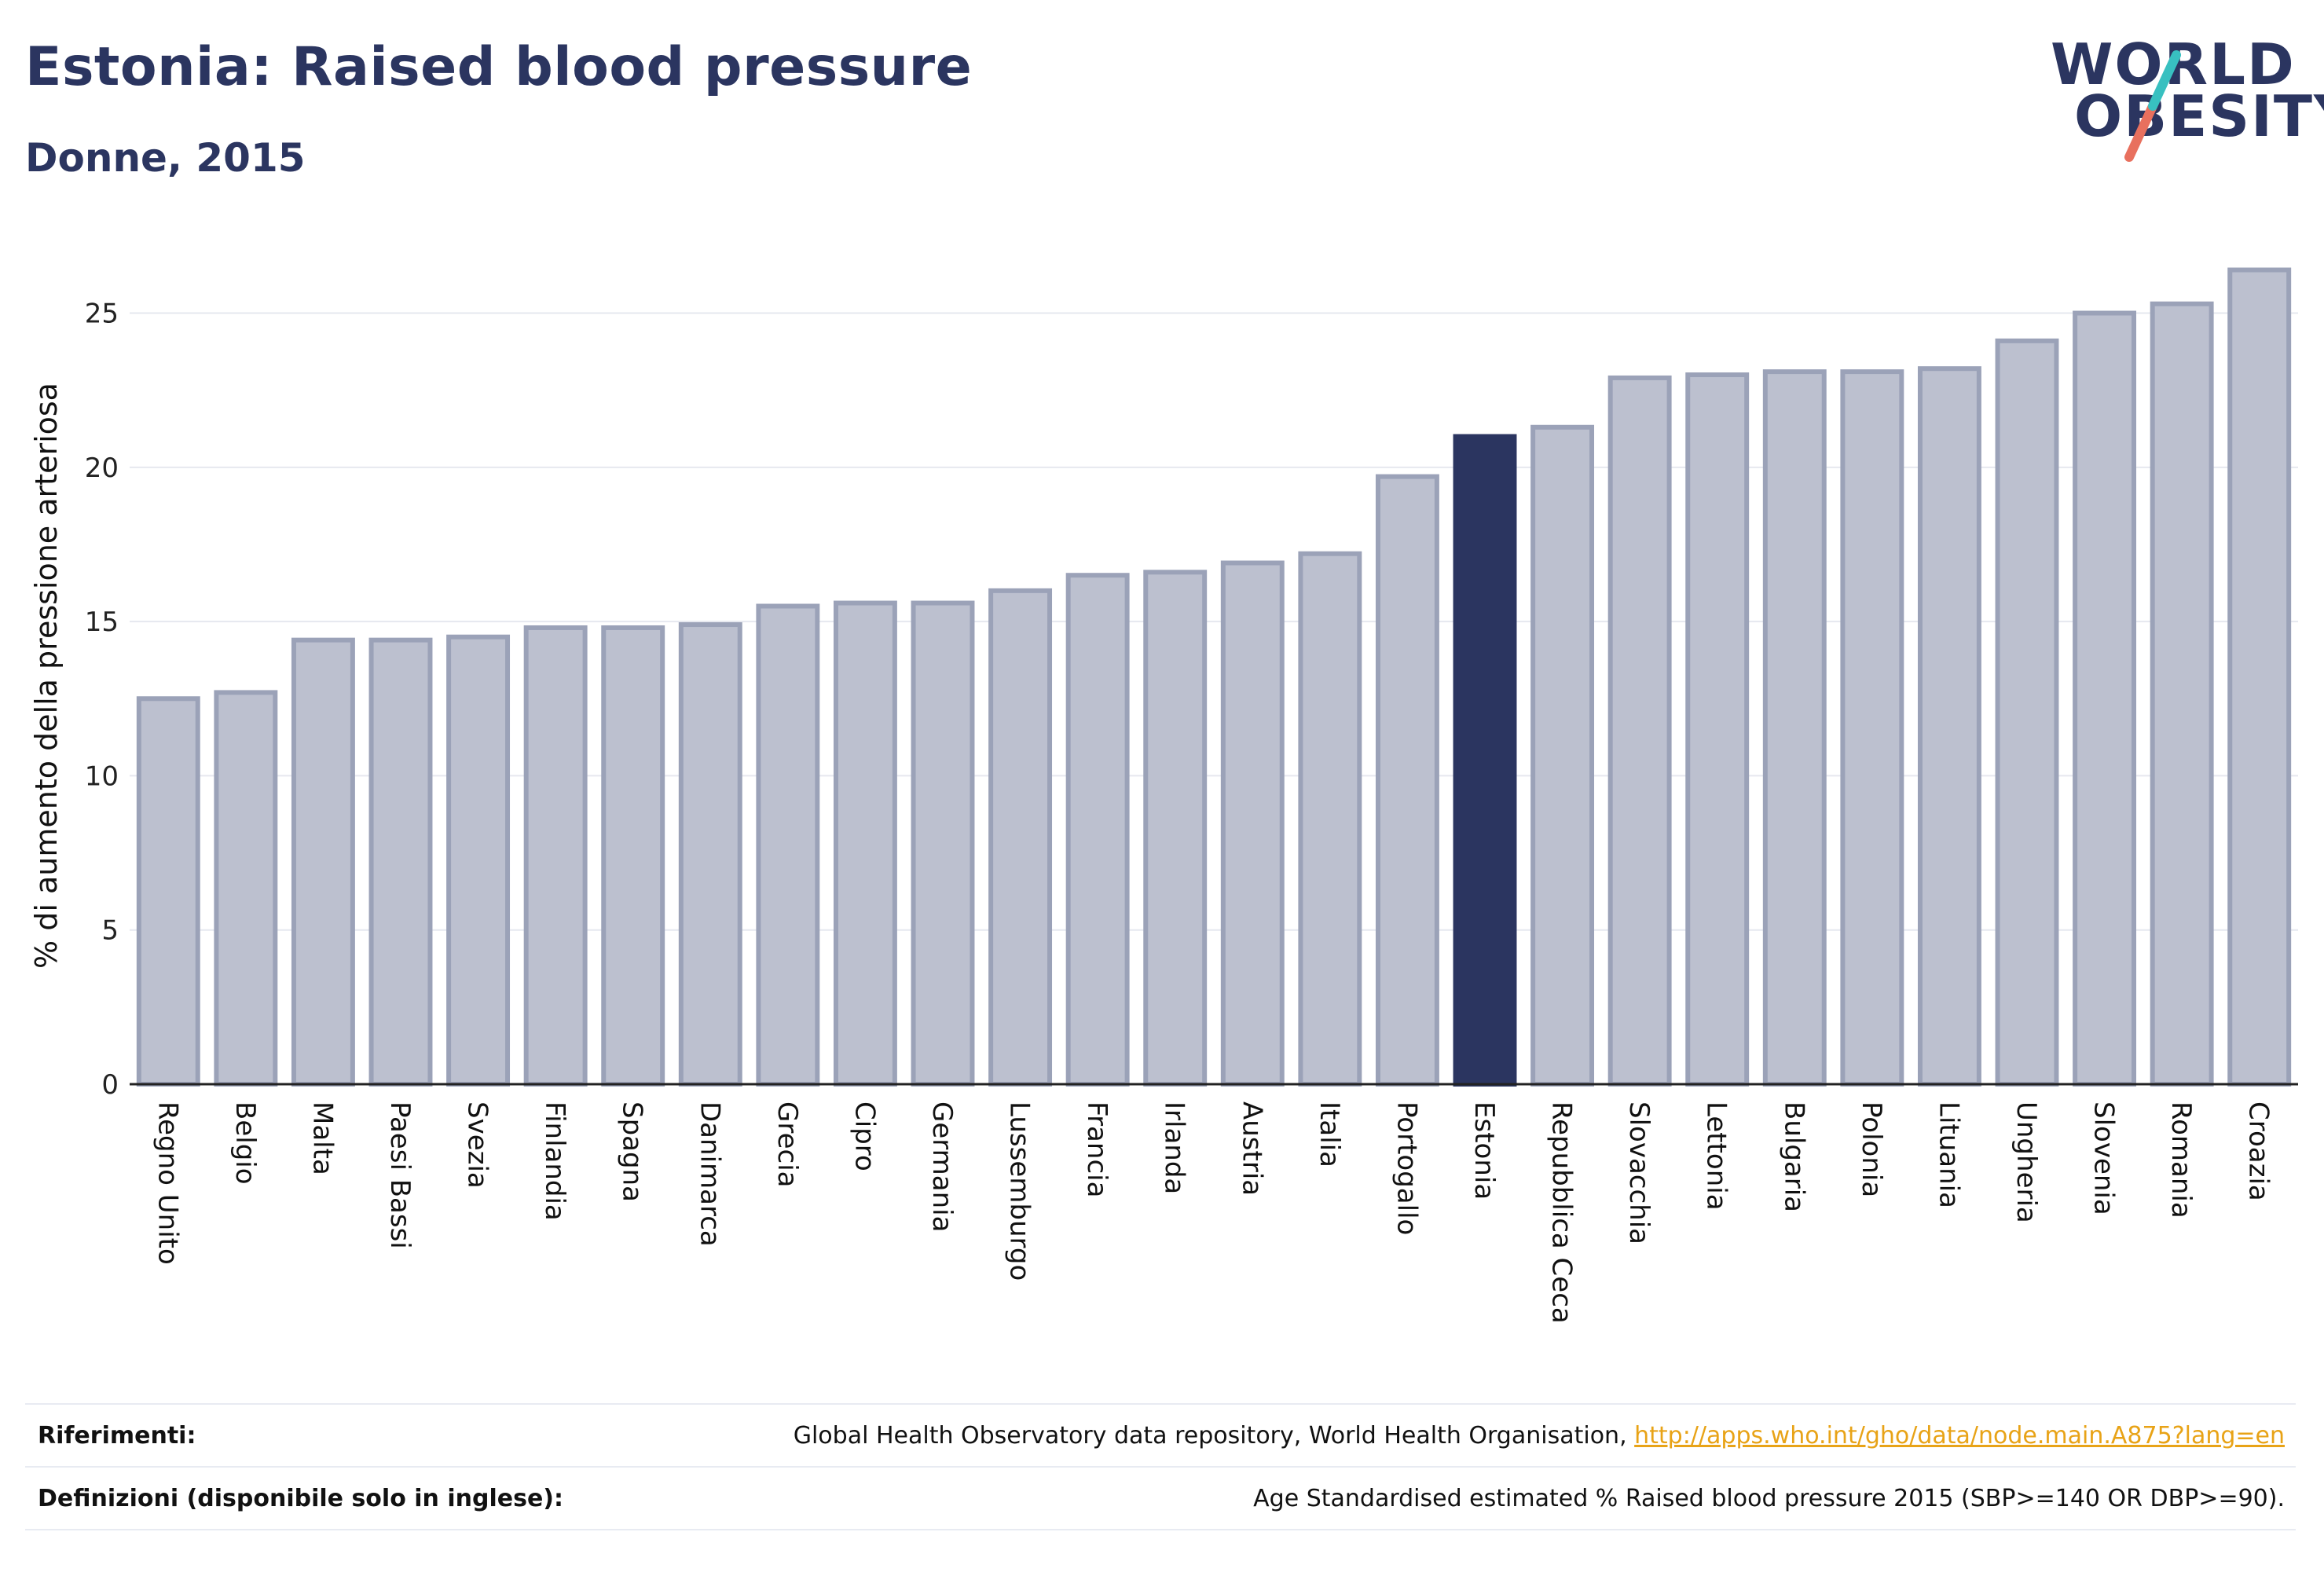 The width and height of the screenshot is (2324, 1576). I want to click on bar-lussemburgo, so click(1020, 837).